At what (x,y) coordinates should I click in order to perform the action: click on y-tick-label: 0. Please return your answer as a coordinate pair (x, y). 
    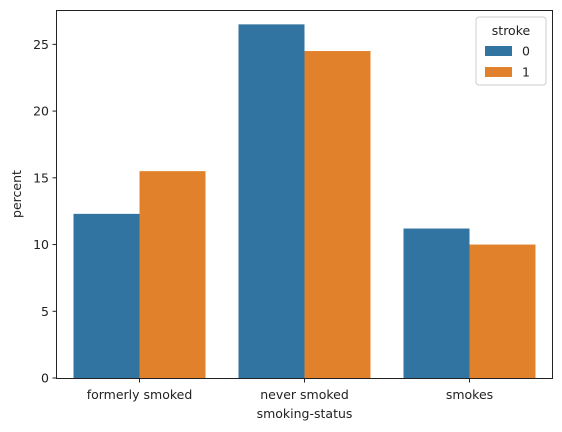
    Looking at the image, I should click on (45, 378).